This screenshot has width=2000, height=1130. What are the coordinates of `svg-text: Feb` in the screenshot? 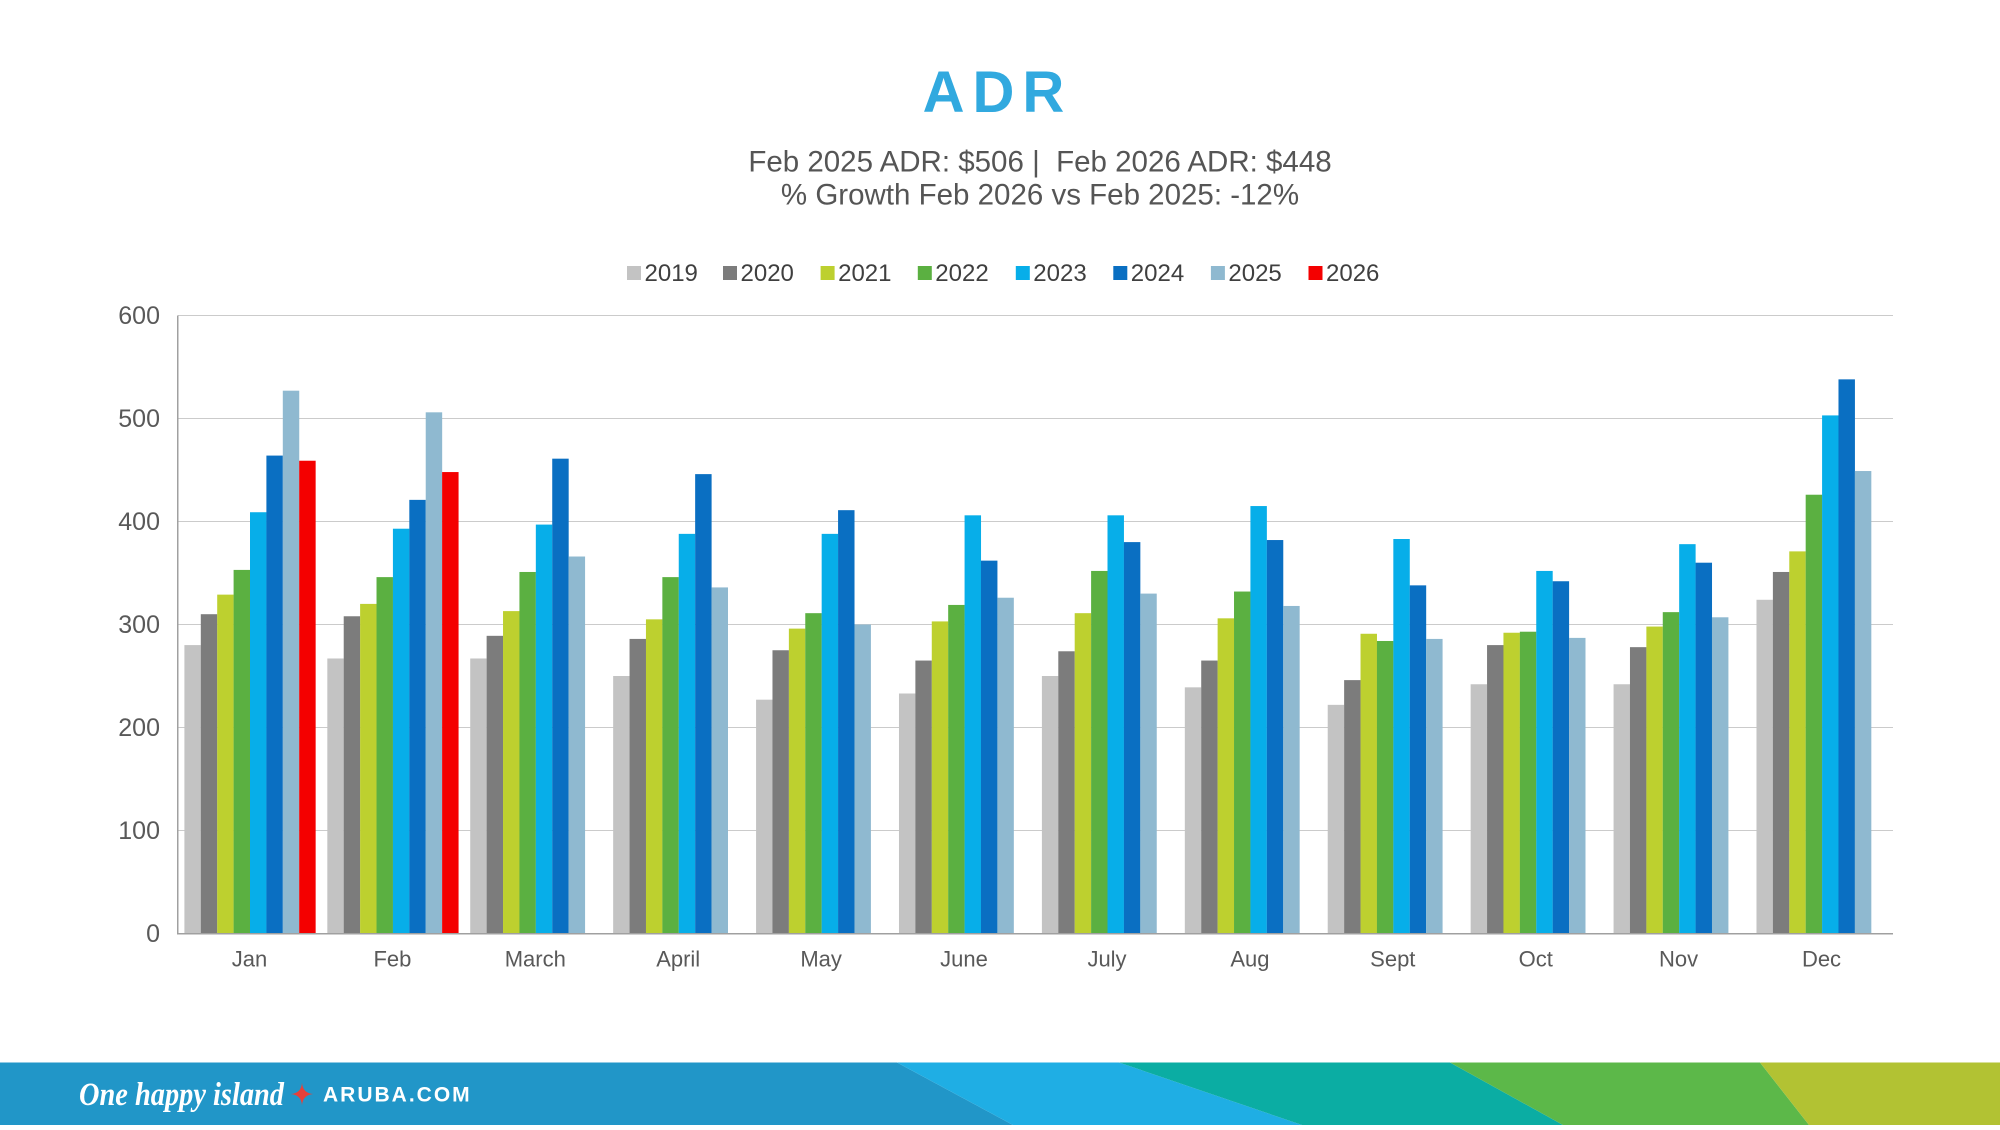 It's located at (392, 959).